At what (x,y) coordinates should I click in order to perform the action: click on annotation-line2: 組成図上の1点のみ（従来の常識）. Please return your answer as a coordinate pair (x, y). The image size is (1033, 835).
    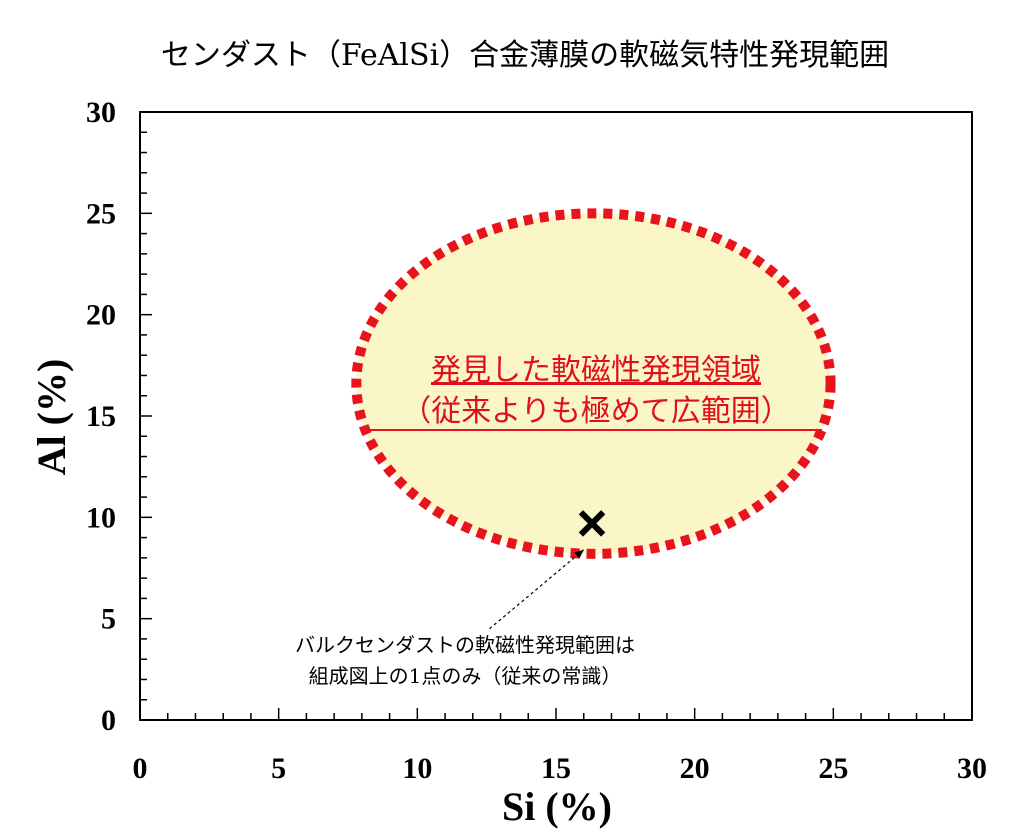
    Looking at the image, I should click on (465, 676).